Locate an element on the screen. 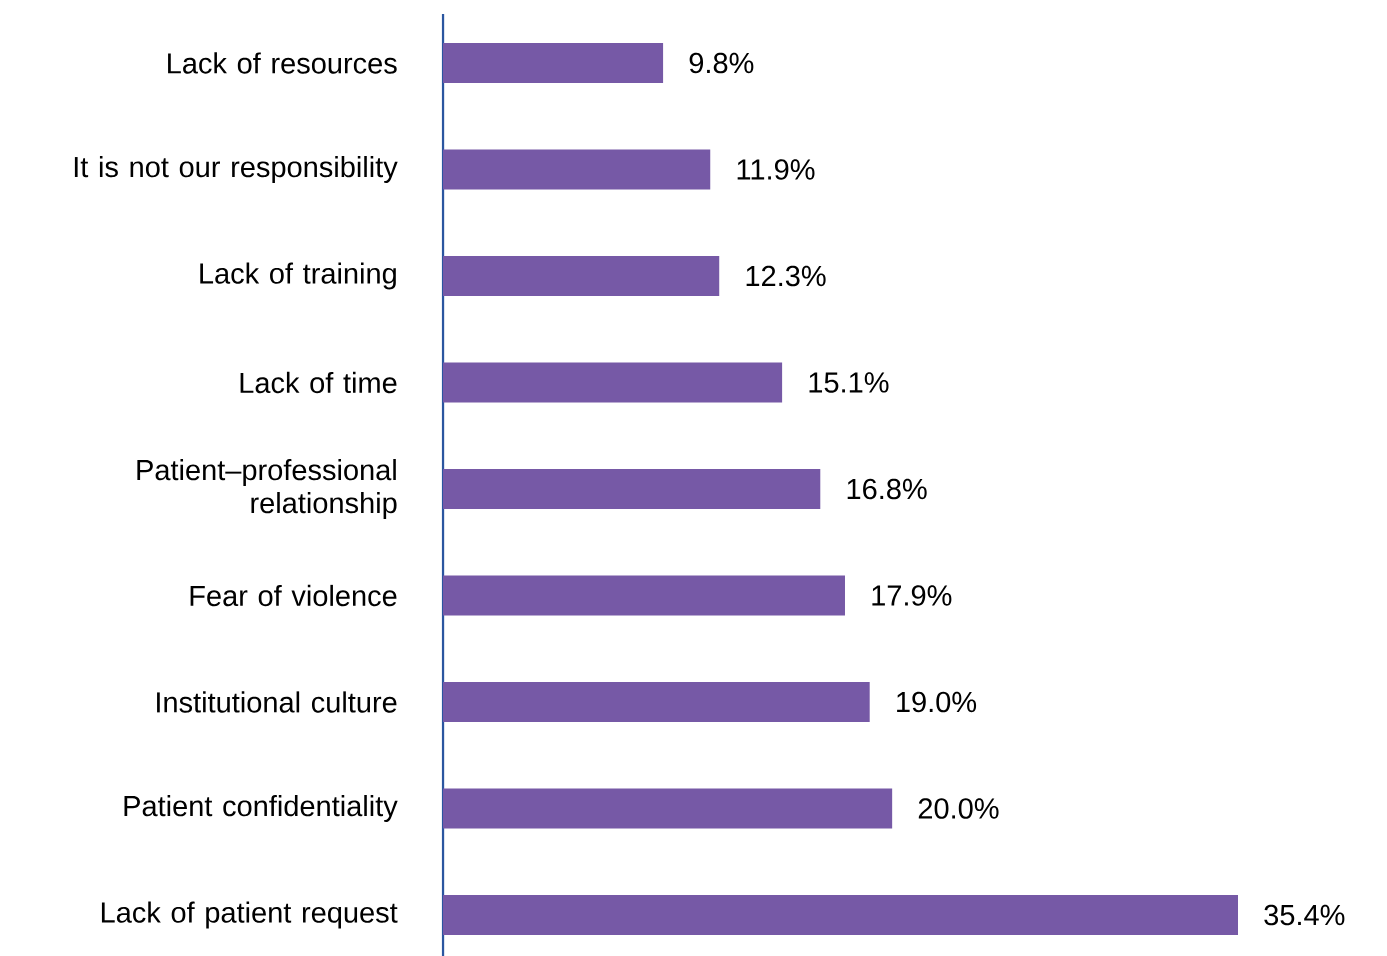 This screenshot has width=1387, height=956. y-tick-label: Lack of resources is located at coordinates (282, 63).